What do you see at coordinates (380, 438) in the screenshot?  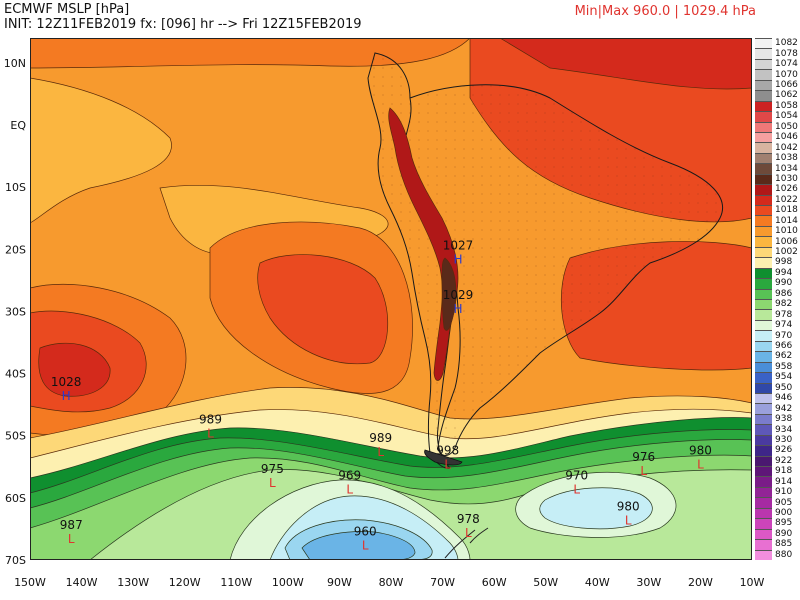 I see `low-pressure-value: 989` at bounding box center [380, 438].